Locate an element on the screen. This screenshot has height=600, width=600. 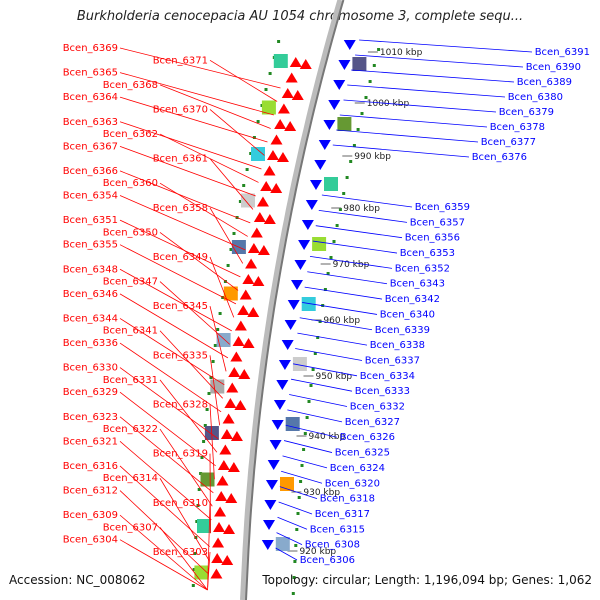
gene-label-left: Bcen_6361 is located at coordinates (180, 159).